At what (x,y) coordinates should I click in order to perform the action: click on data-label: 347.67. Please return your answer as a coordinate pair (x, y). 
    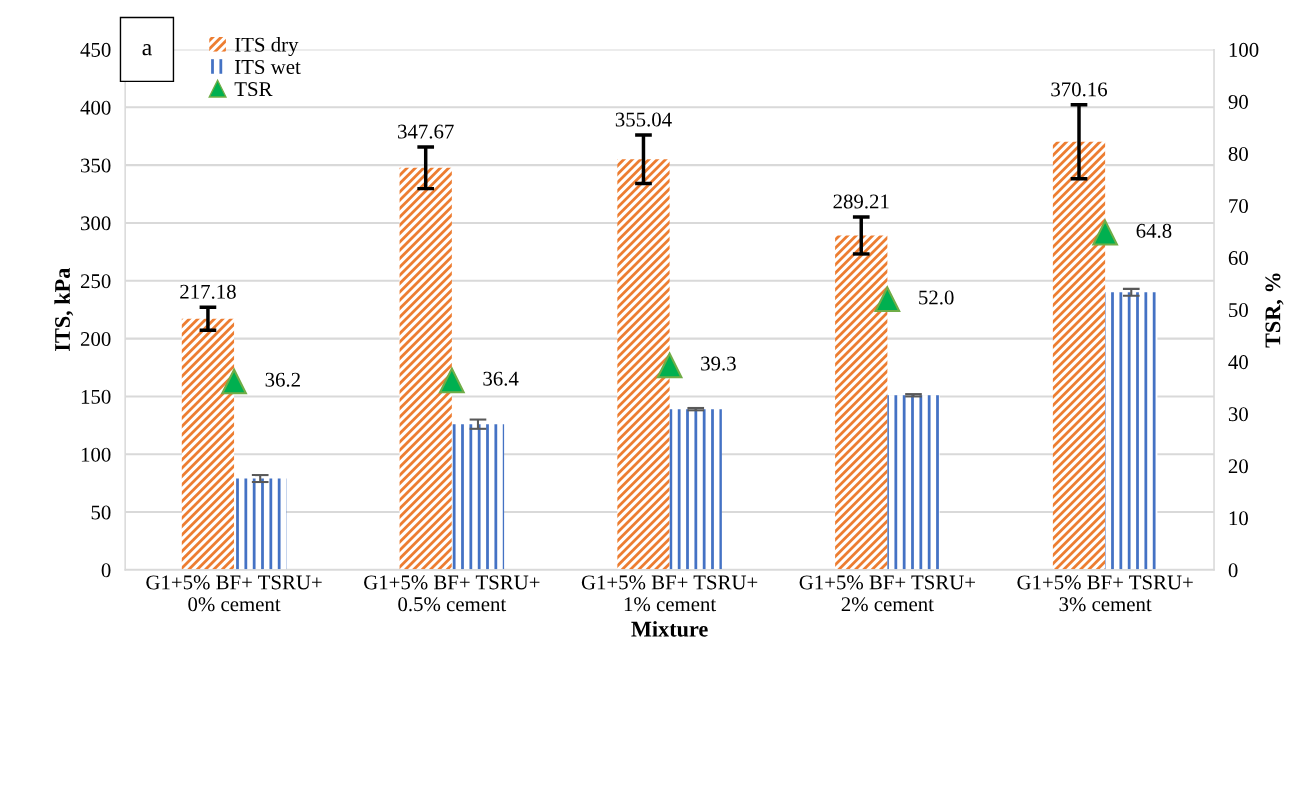
    Looking at the image, I should click on (426, 131).